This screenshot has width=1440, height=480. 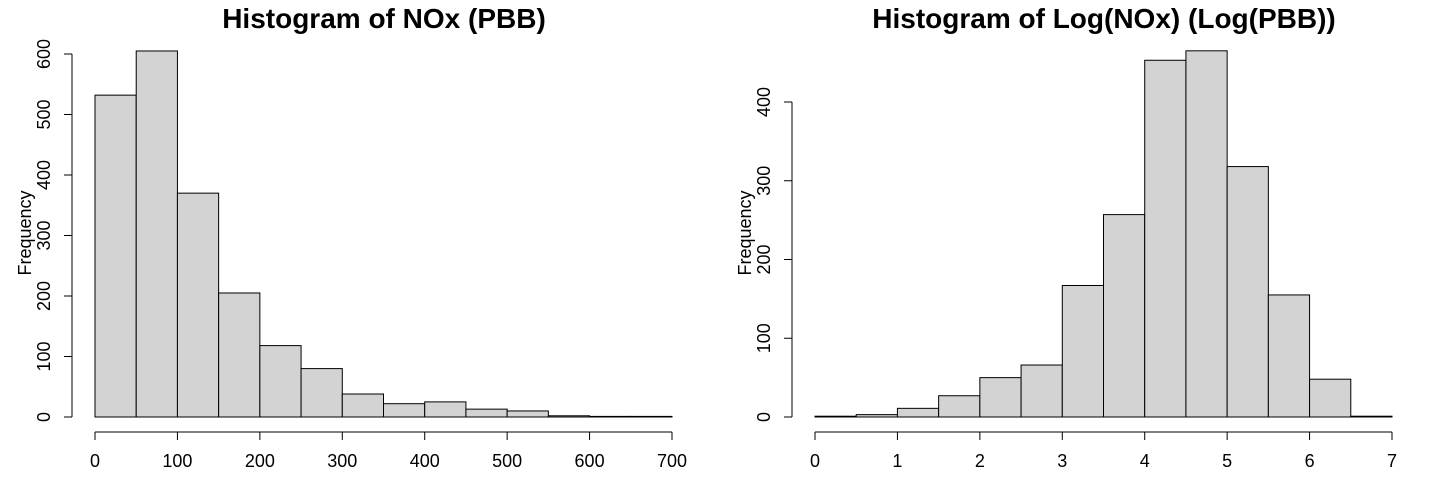 I want to click on x-tick-label: 3, so click(x=1062, y=461).